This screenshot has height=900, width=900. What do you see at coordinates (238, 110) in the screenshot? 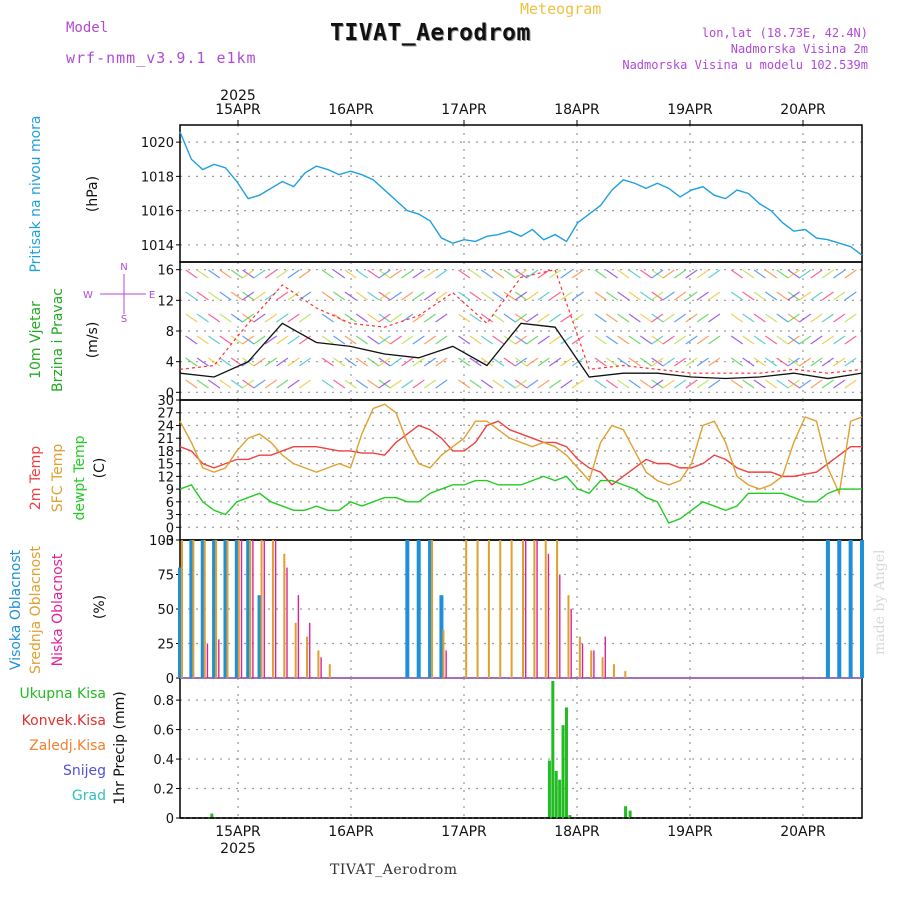
I see `top-day-label: 15APR` at bounding box center [238, 110].